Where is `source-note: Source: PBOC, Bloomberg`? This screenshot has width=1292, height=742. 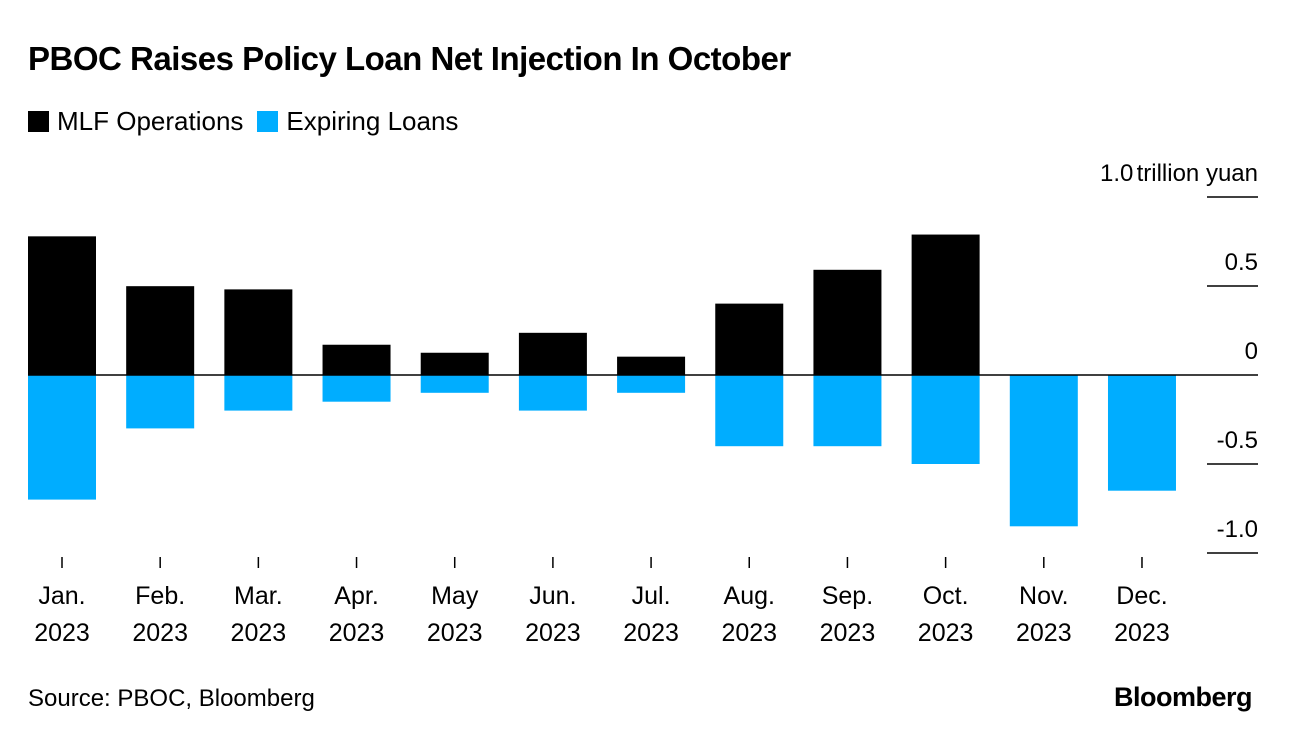
source-note: Source: PBOC, Bloomberg is located at coordinates (171, 698).